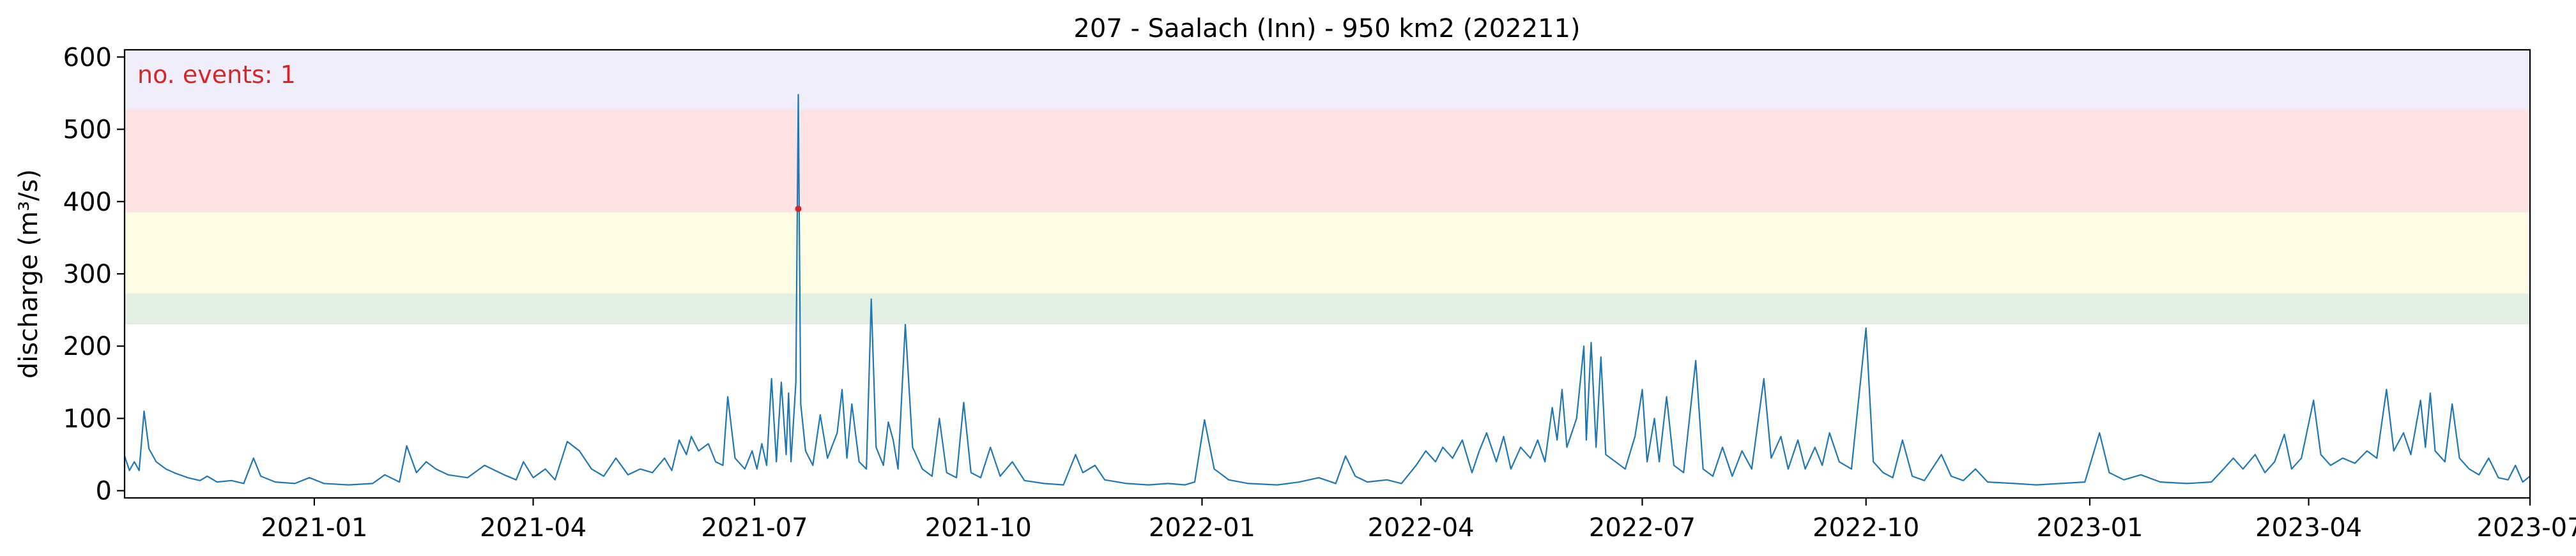  I want to click on y-tick-label: 400, so click(87, 203).